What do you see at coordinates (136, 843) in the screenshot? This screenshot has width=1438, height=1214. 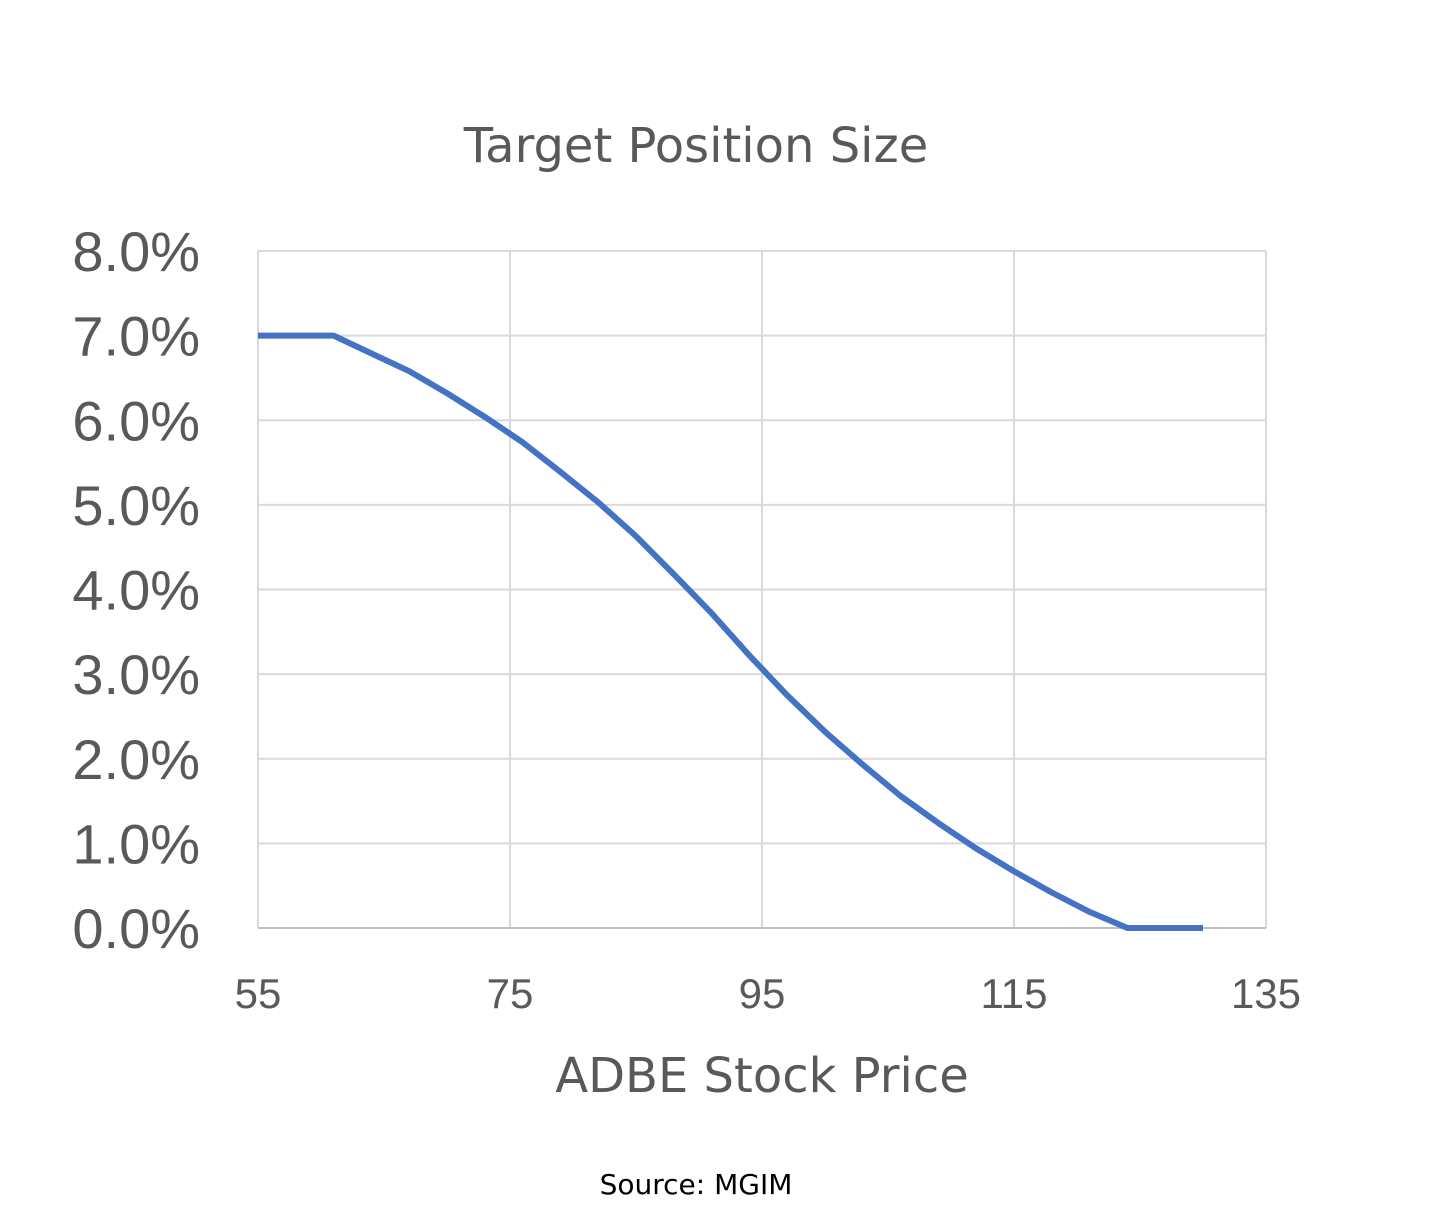 I see `y-tick-label: 1.0%` at bounding box center [136, 843].